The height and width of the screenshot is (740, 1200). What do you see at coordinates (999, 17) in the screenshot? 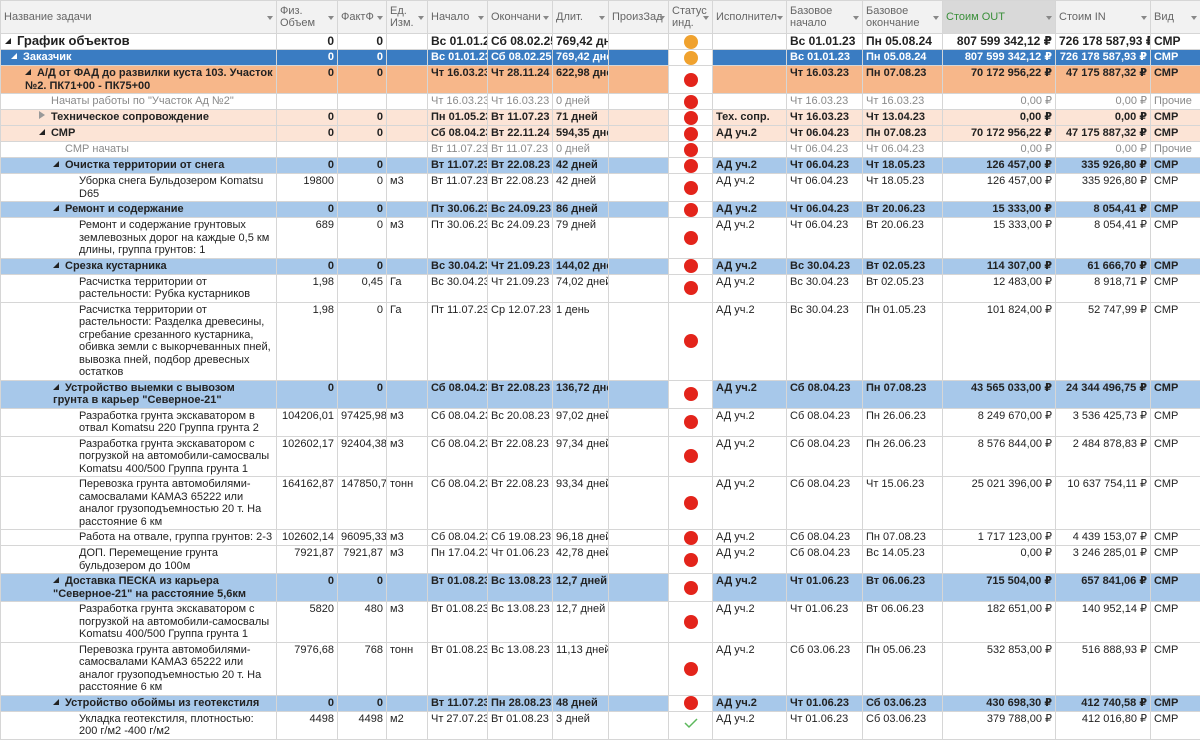
I see `column-header: Стоим OUT` at bounding box center [999, 17].